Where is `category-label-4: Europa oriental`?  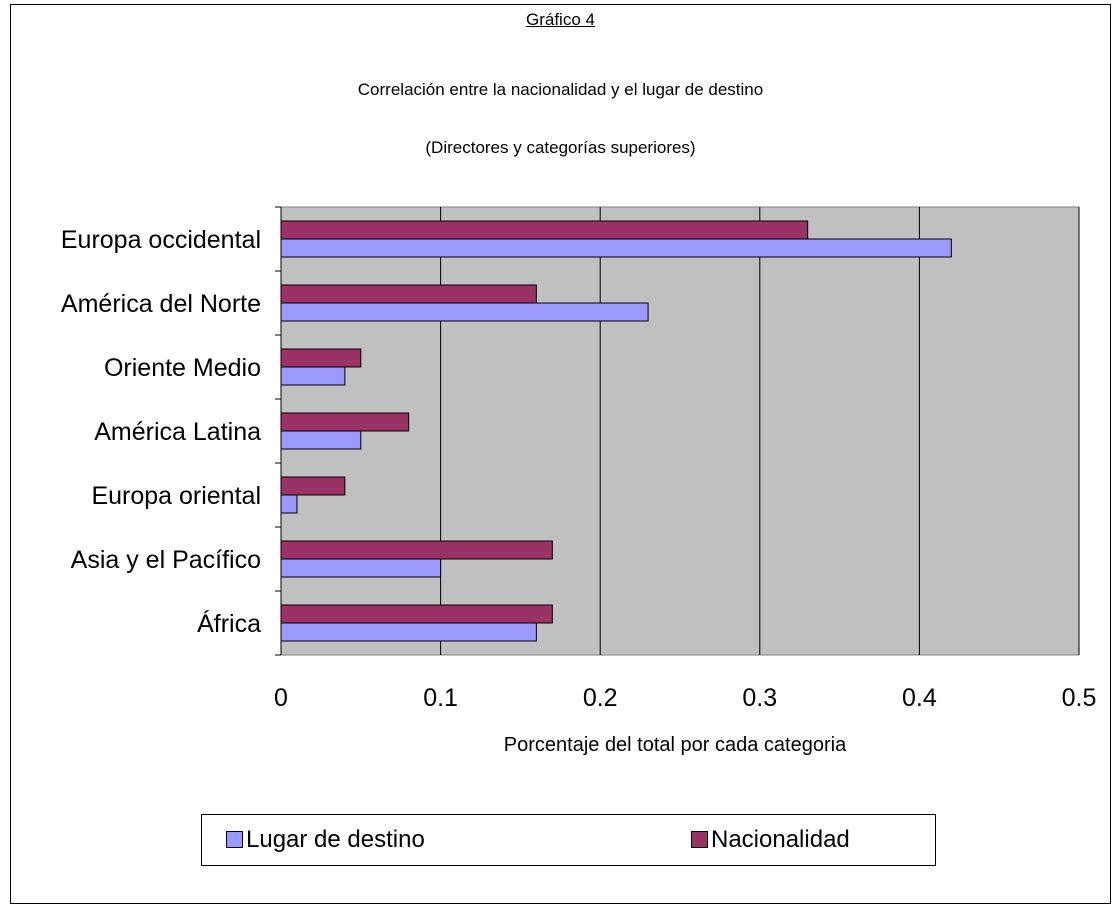
category-label-4: Europa oriental is located at coordinates (176, 496).